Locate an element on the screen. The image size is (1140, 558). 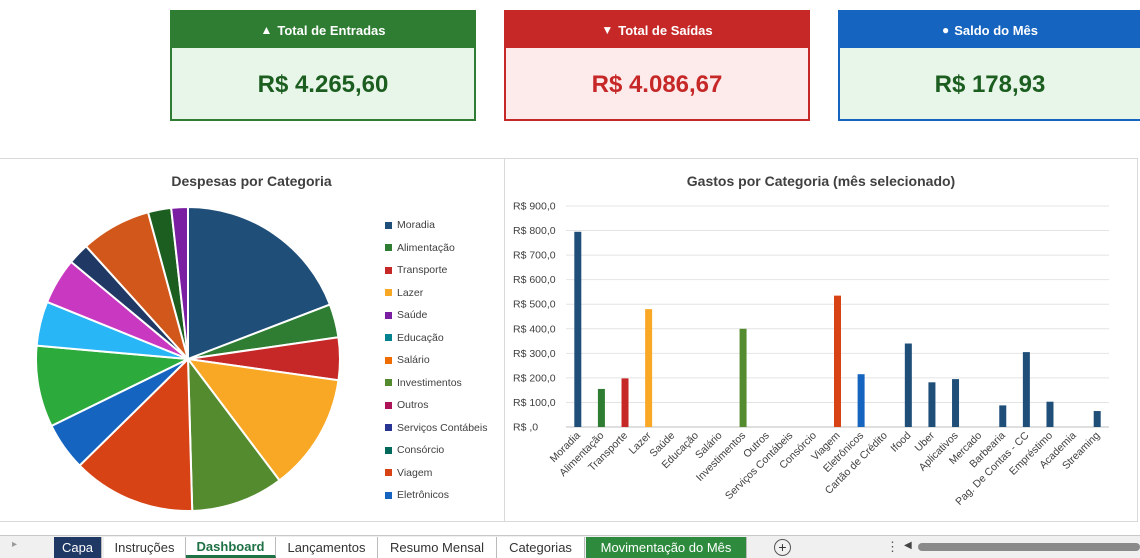
legend-label: Outros is located at coordinates (413, 405).